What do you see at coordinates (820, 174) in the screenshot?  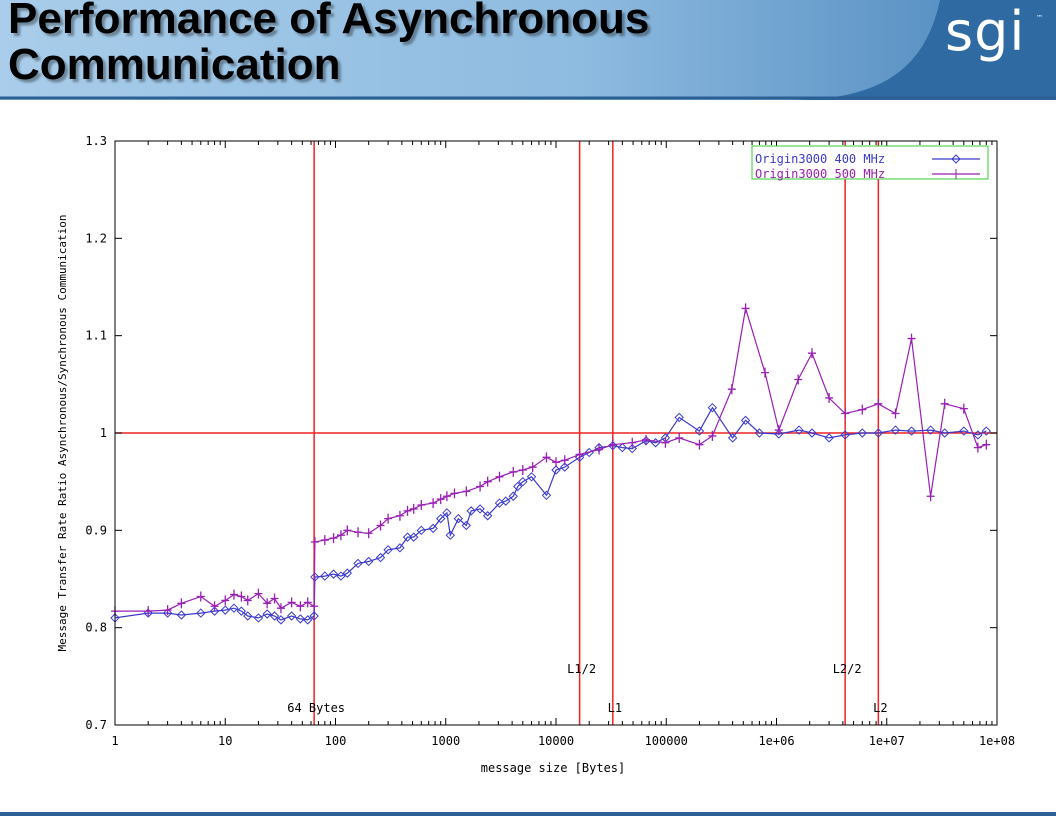 I see `legend-label: Origin3000 500 MHz` at bounding box center [820, 174].